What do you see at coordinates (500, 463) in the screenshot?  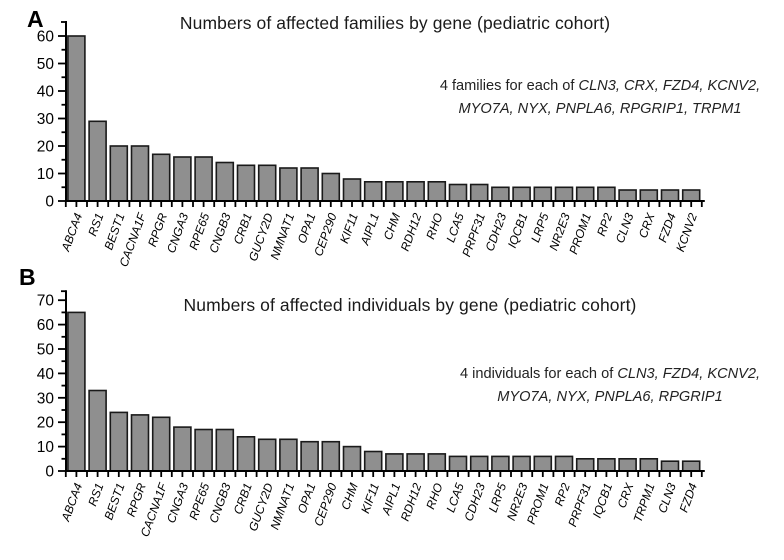 I see `bar-LRP5` at bounding box center [500, 463].